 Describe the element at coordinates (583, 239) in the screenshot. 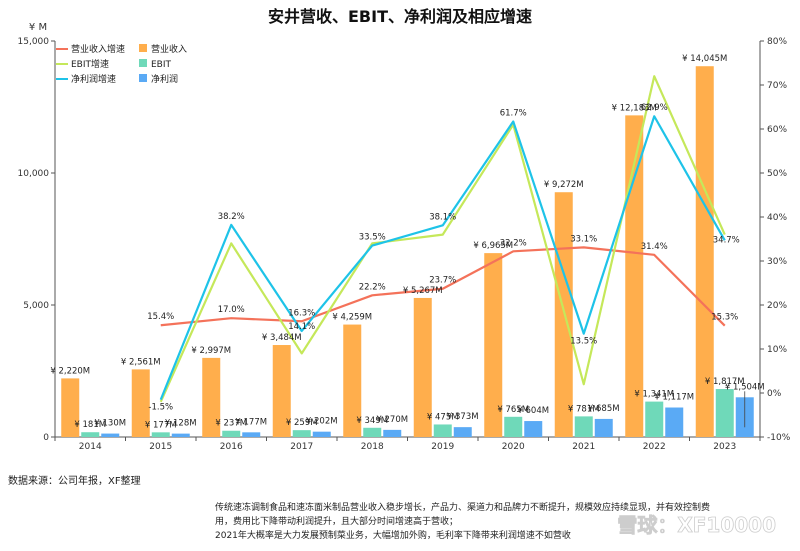

I see `growth-value-label: 33.1%` at that location.